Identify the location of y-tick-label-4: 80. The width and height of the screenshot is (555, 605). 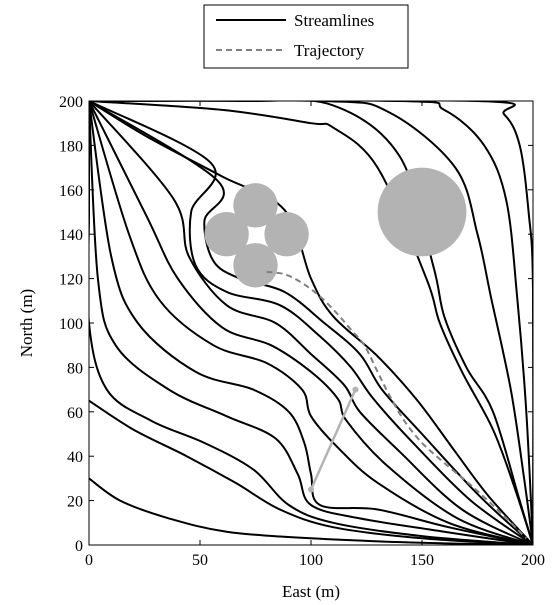
(75, 368).